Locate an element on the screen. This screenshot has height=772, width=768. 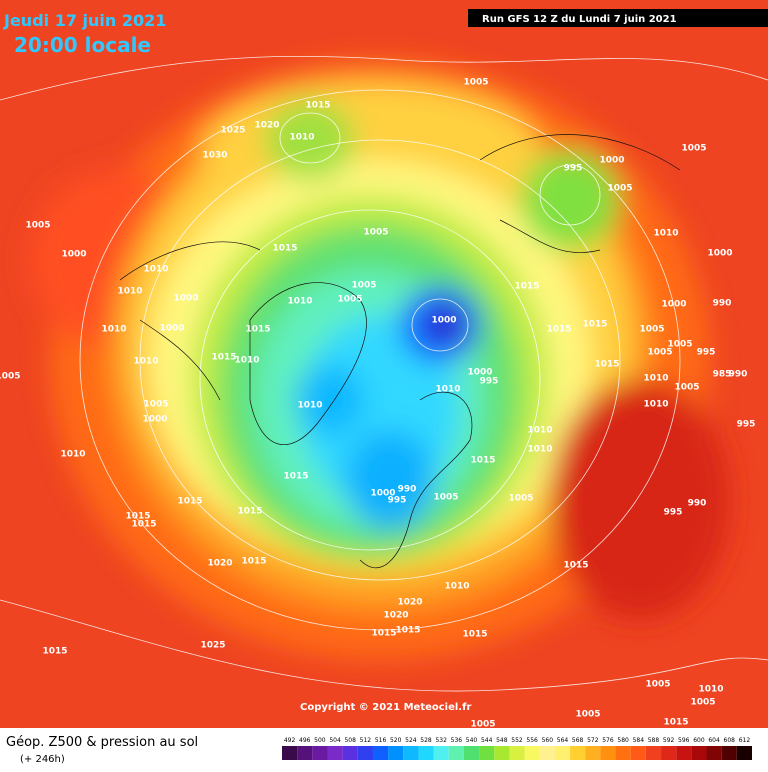
colorbar-tick-label: 552 is located at coordinates (517, 740).